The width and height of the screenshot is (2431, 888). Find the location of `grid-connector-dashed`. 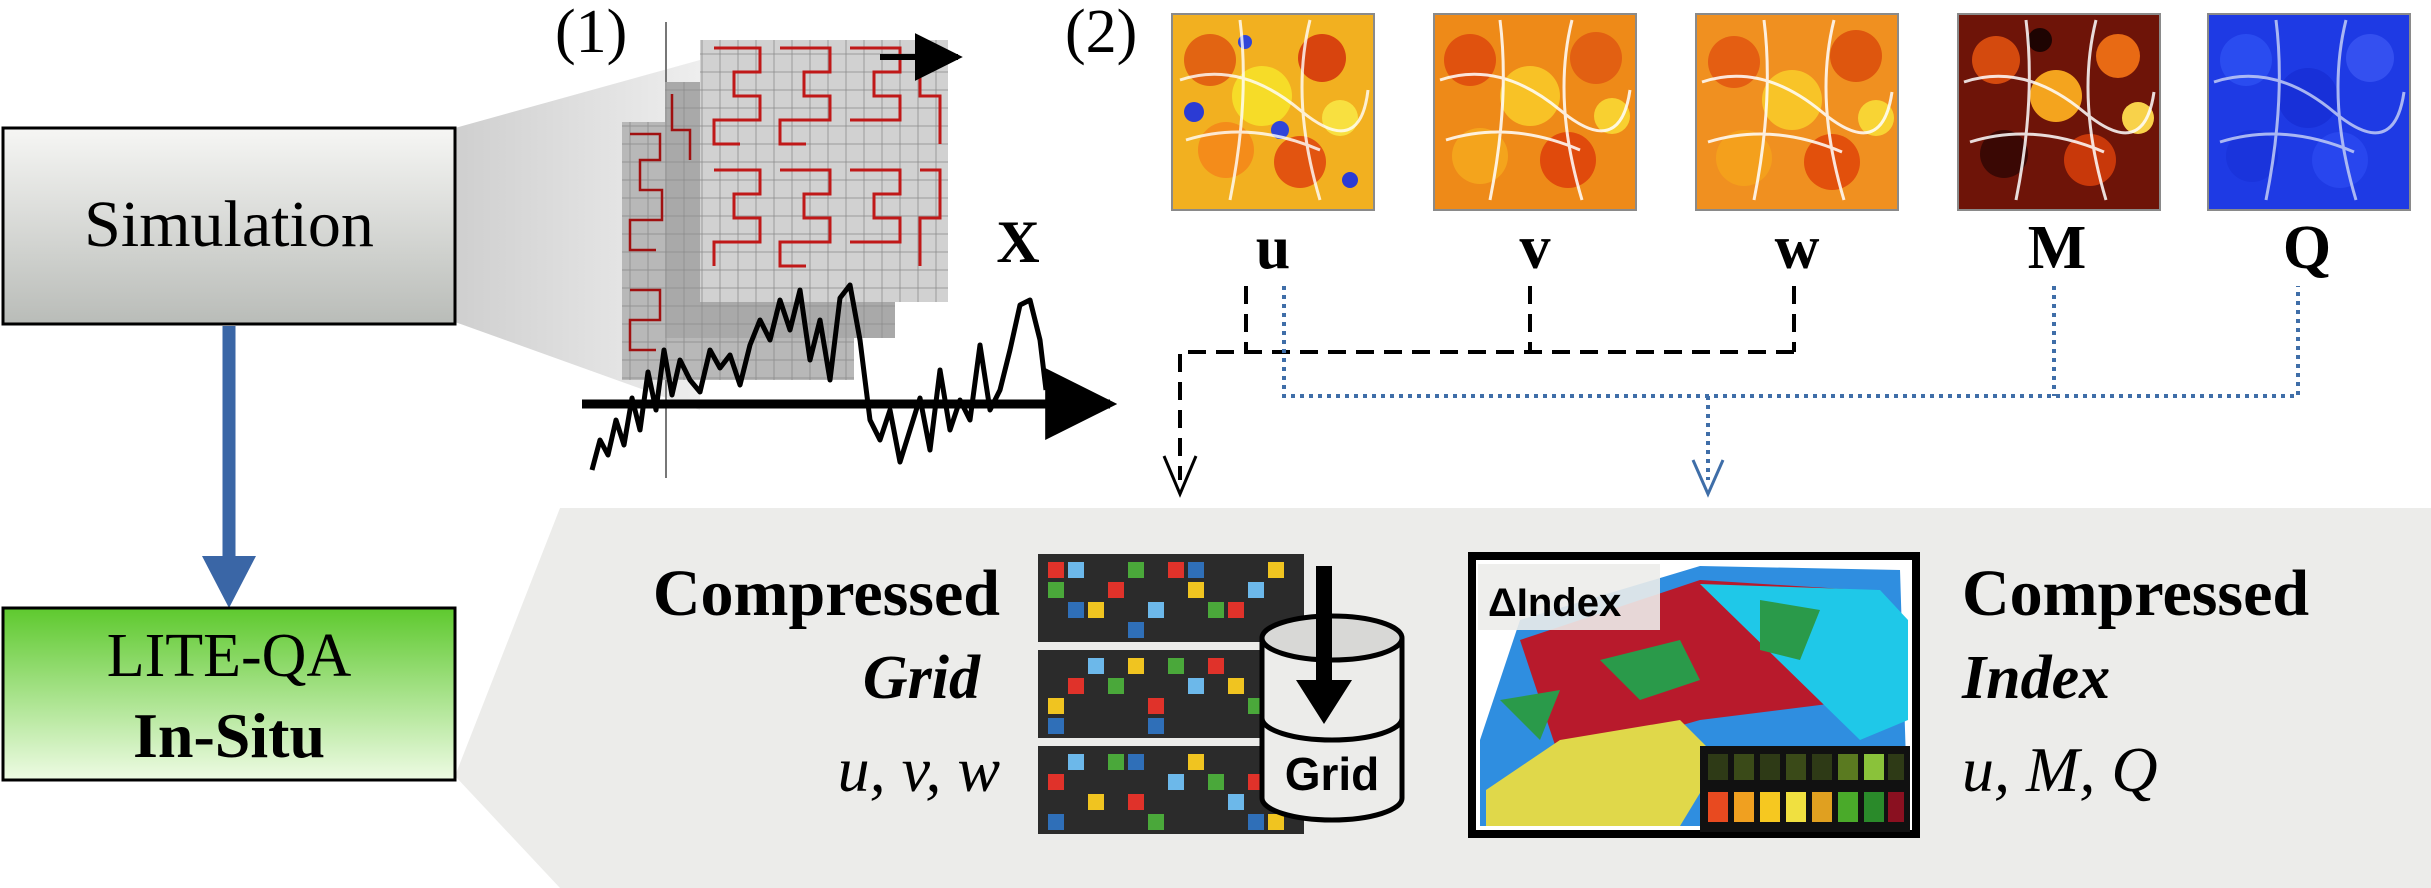

grid-connector-dashed is located at coordinates (1487, 383).